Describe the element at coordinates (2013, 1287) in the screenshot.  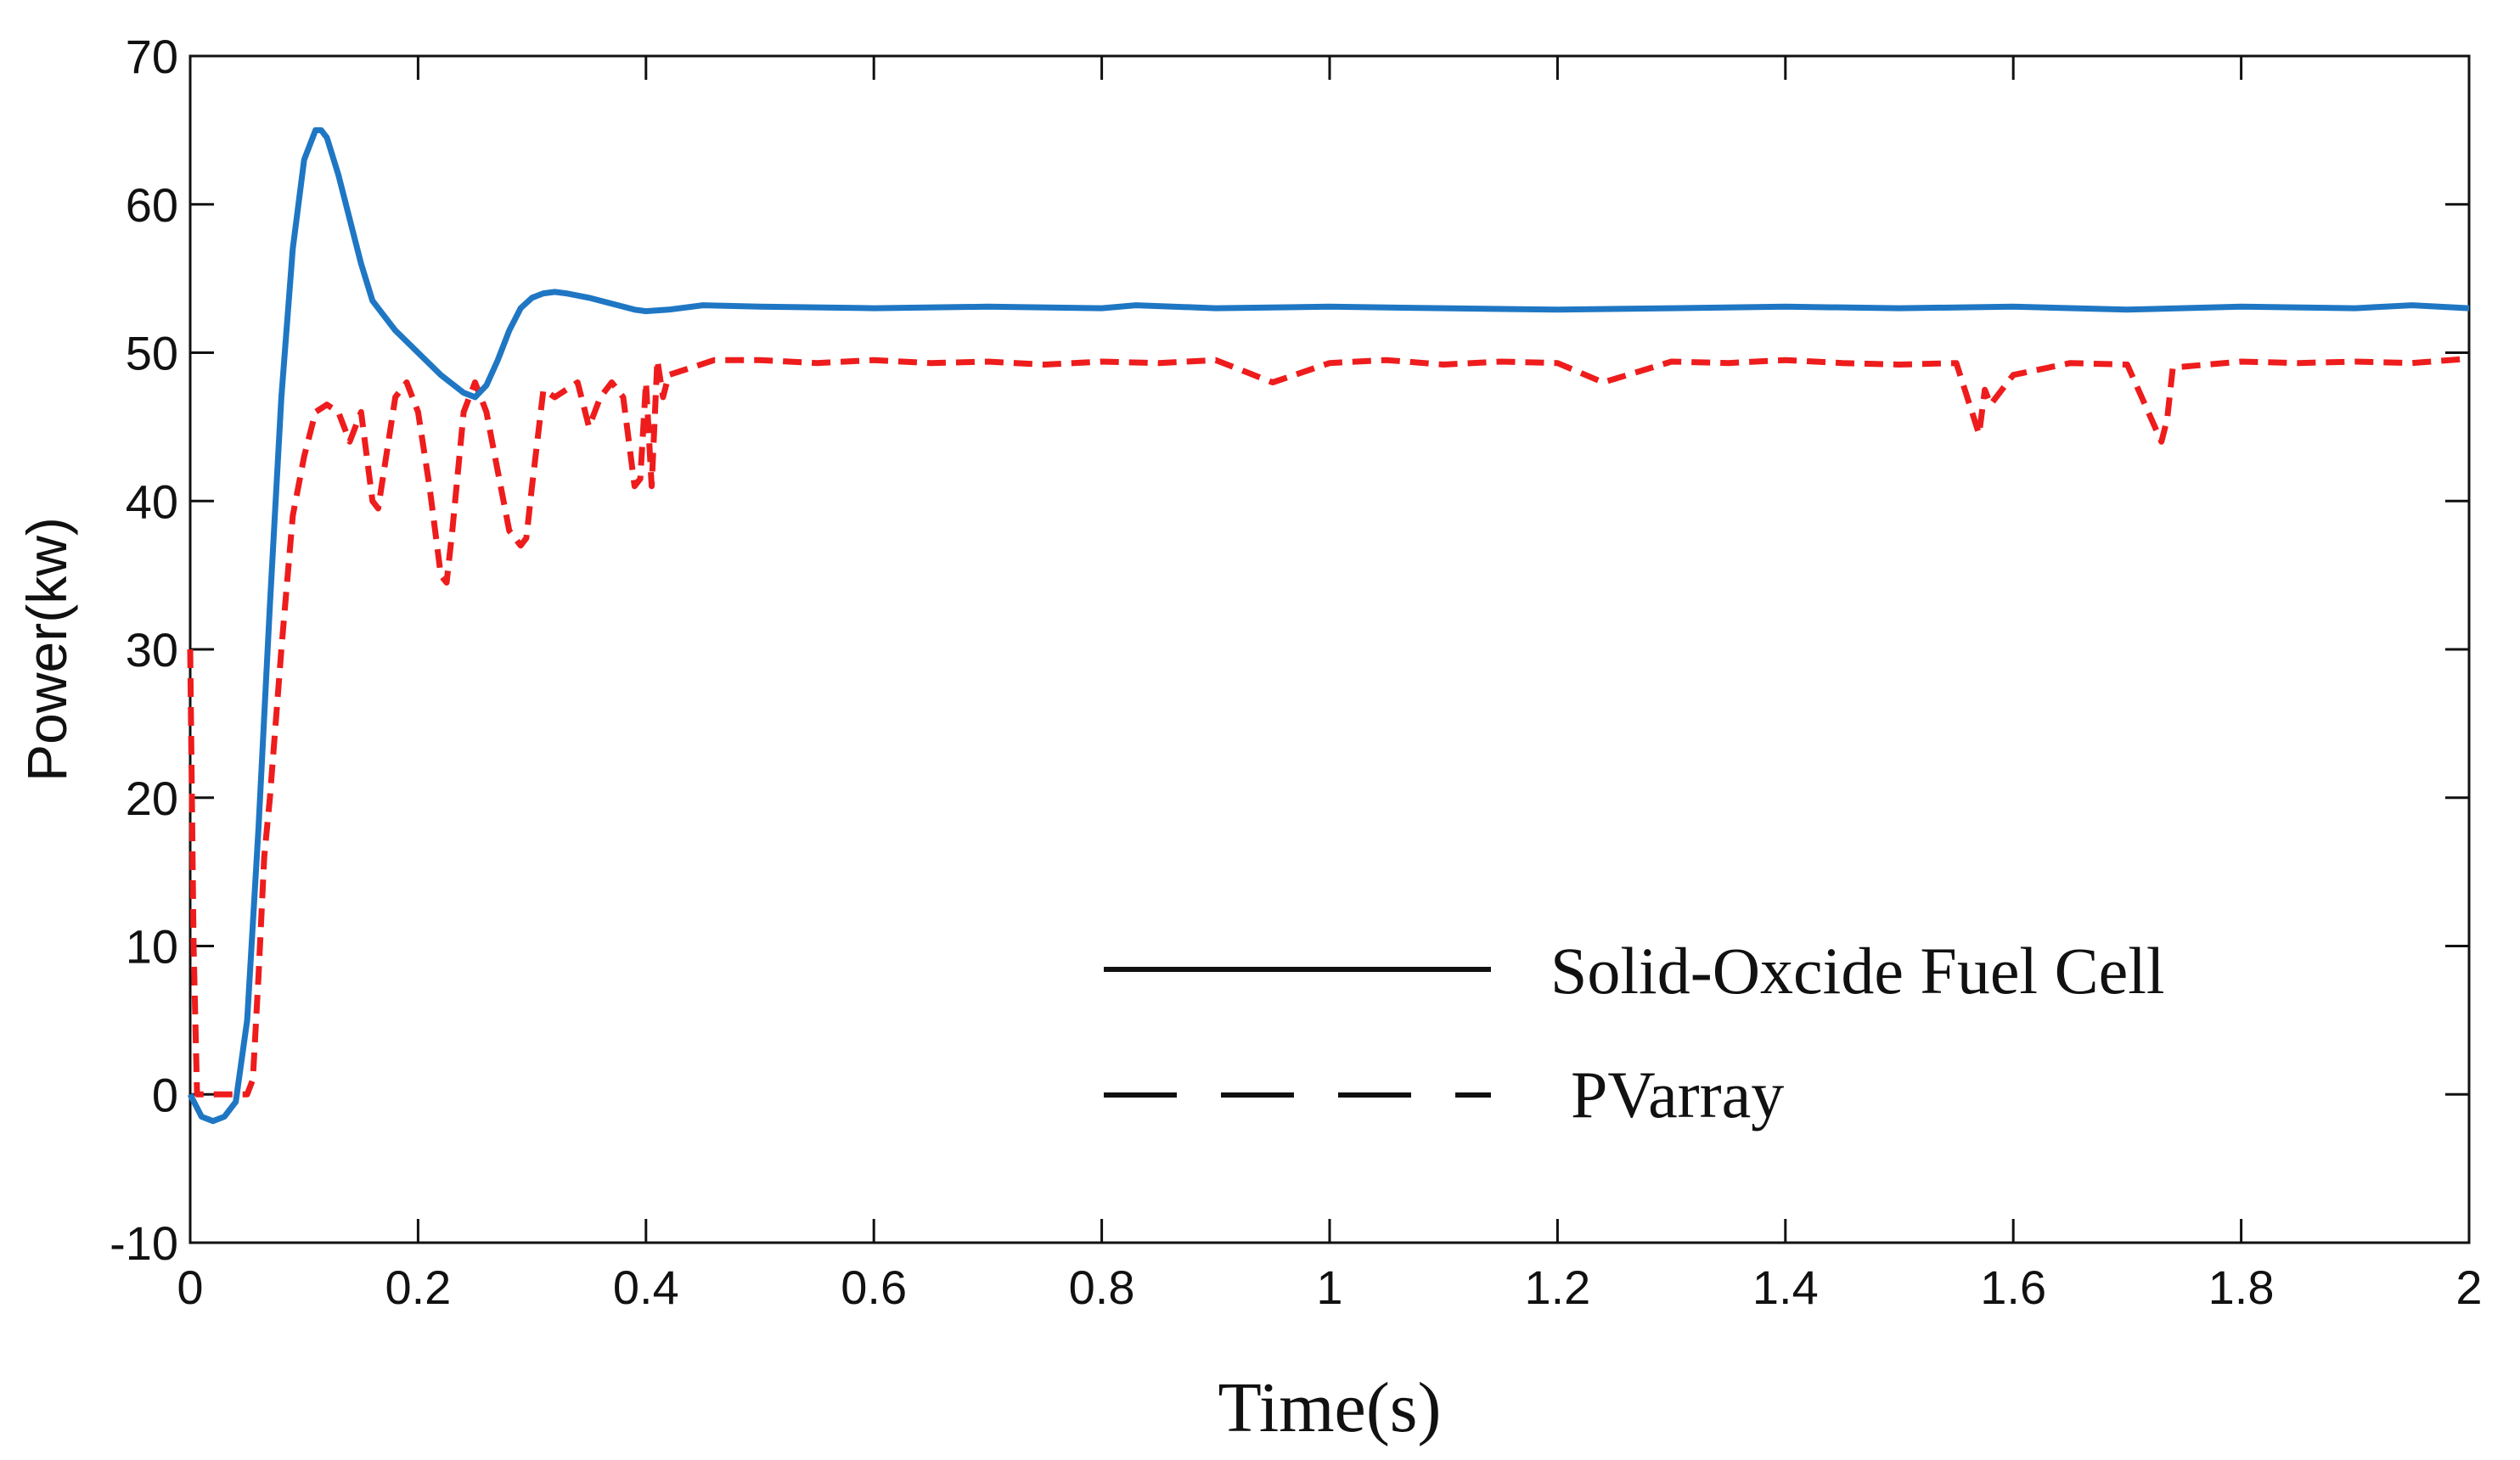
I see `x-tick-label: 1.6` at that location.